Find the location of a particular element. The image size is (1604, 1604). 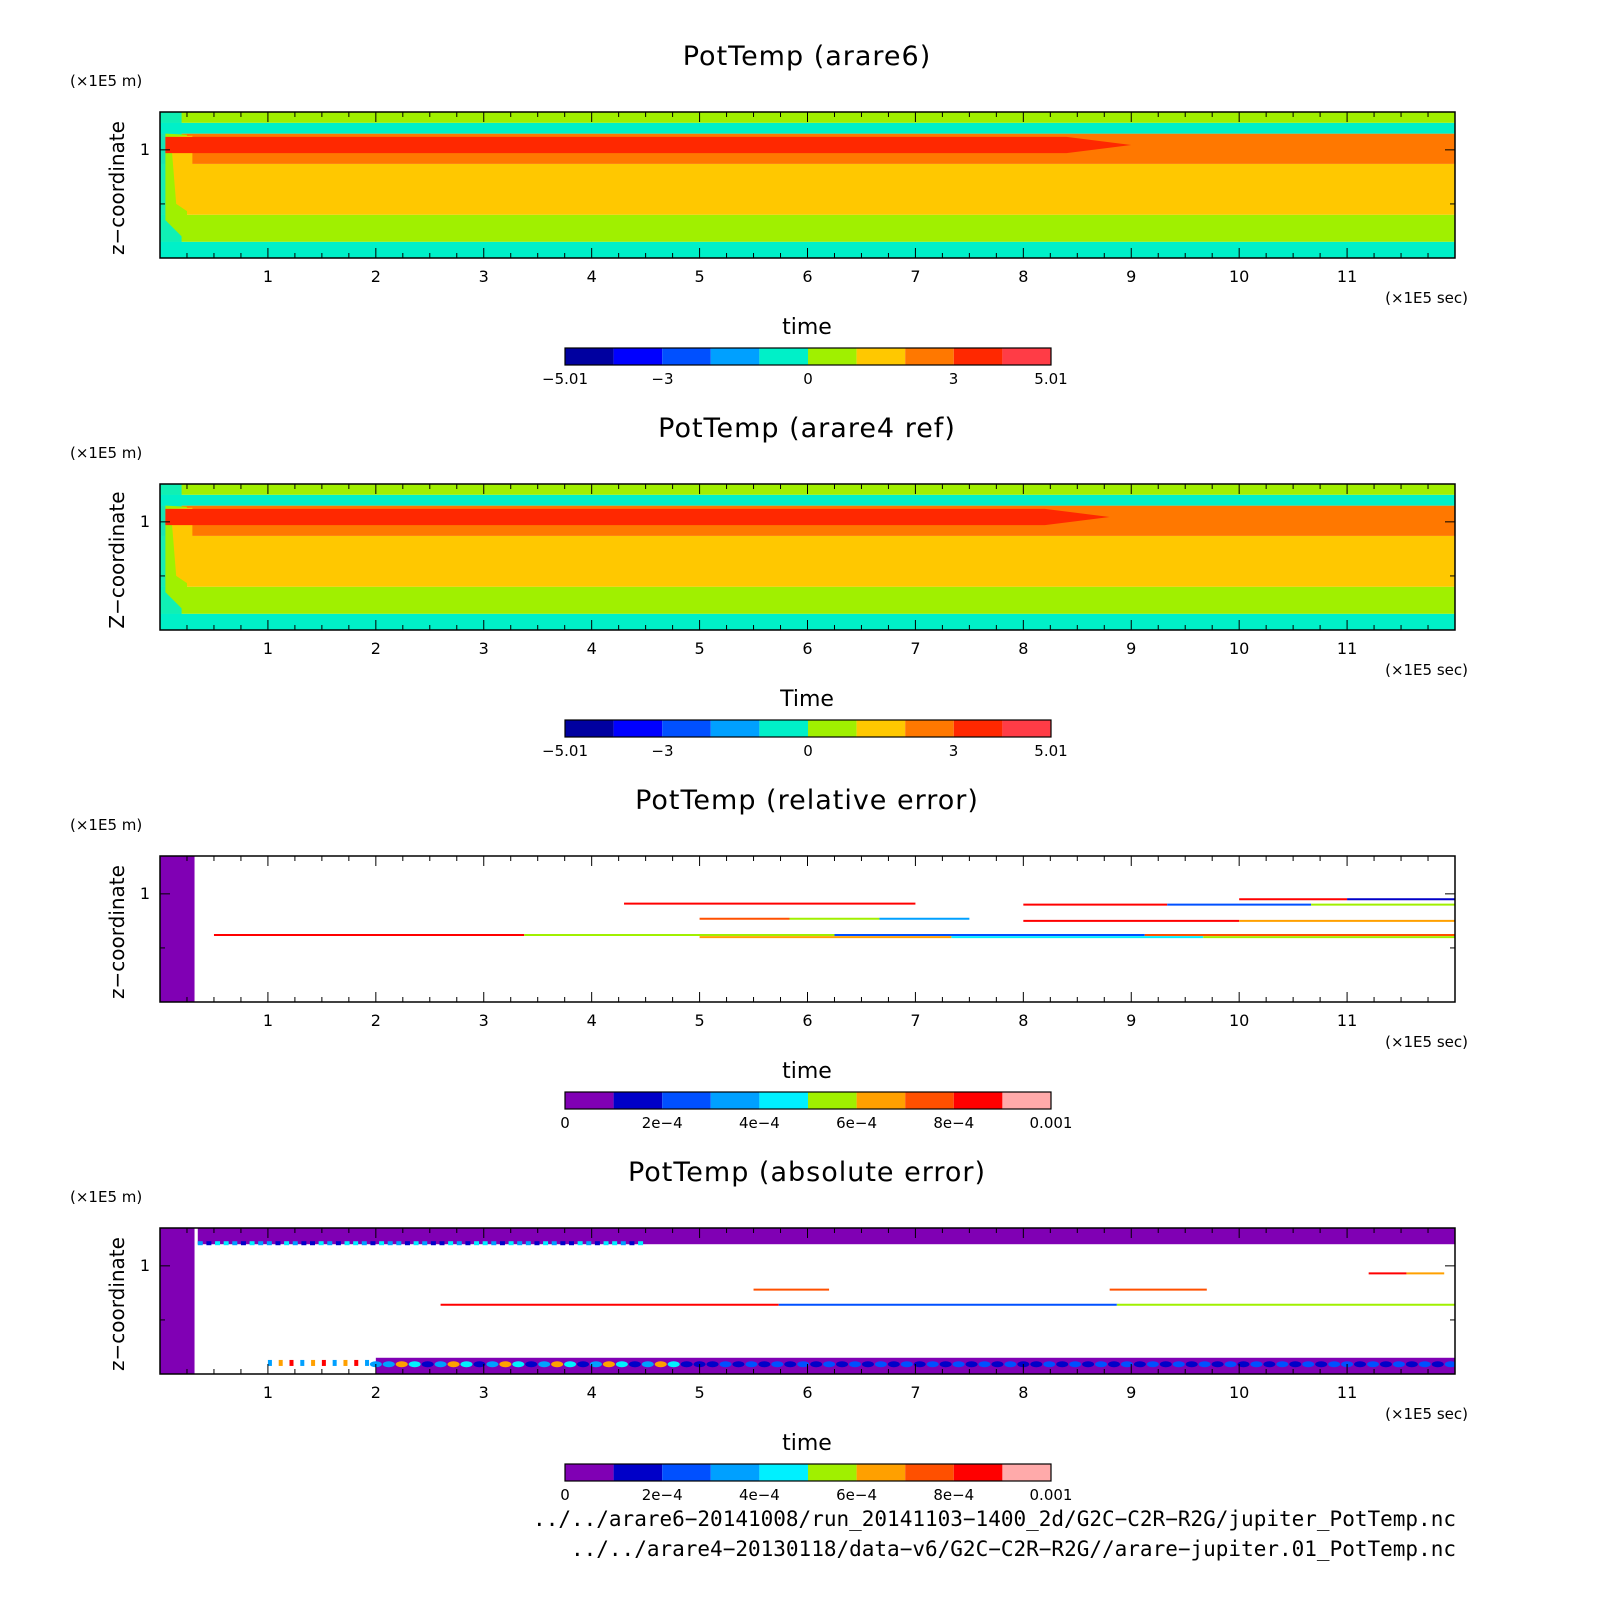

x-tick-label: 1 is located at coordinates (268, 276).